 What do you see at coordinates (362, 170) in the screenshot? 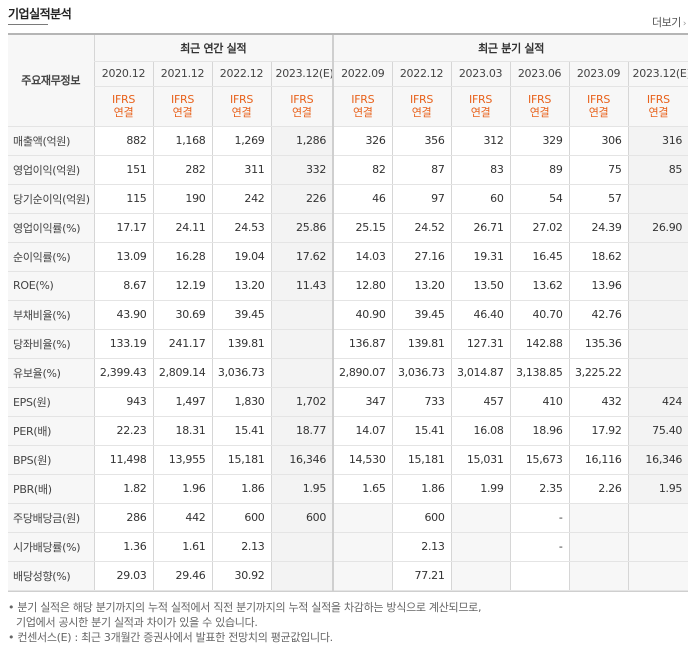
I see `value-cell: 82` at bounding box center [362, 170].